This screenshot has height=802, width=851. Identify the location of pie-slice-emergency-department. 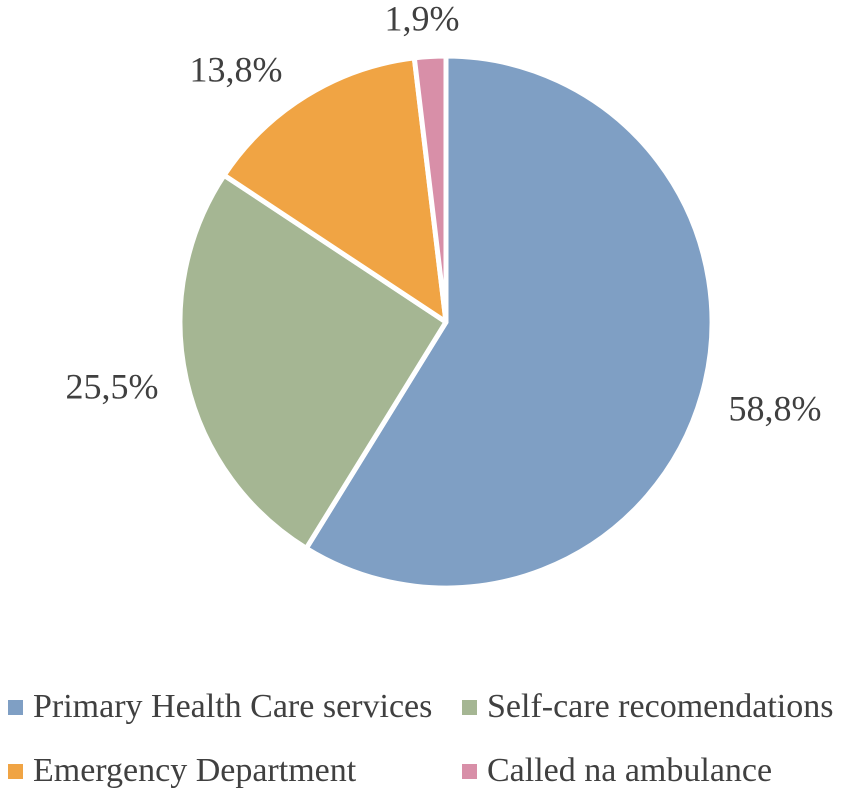
(335, 190).